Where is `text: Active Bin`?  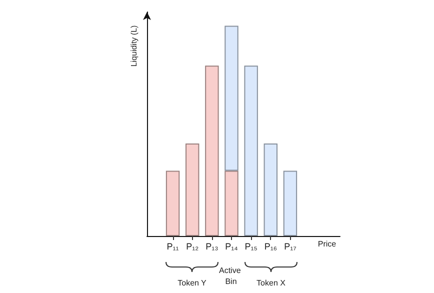
text: Active Bin is located at coordinates (231, 276).